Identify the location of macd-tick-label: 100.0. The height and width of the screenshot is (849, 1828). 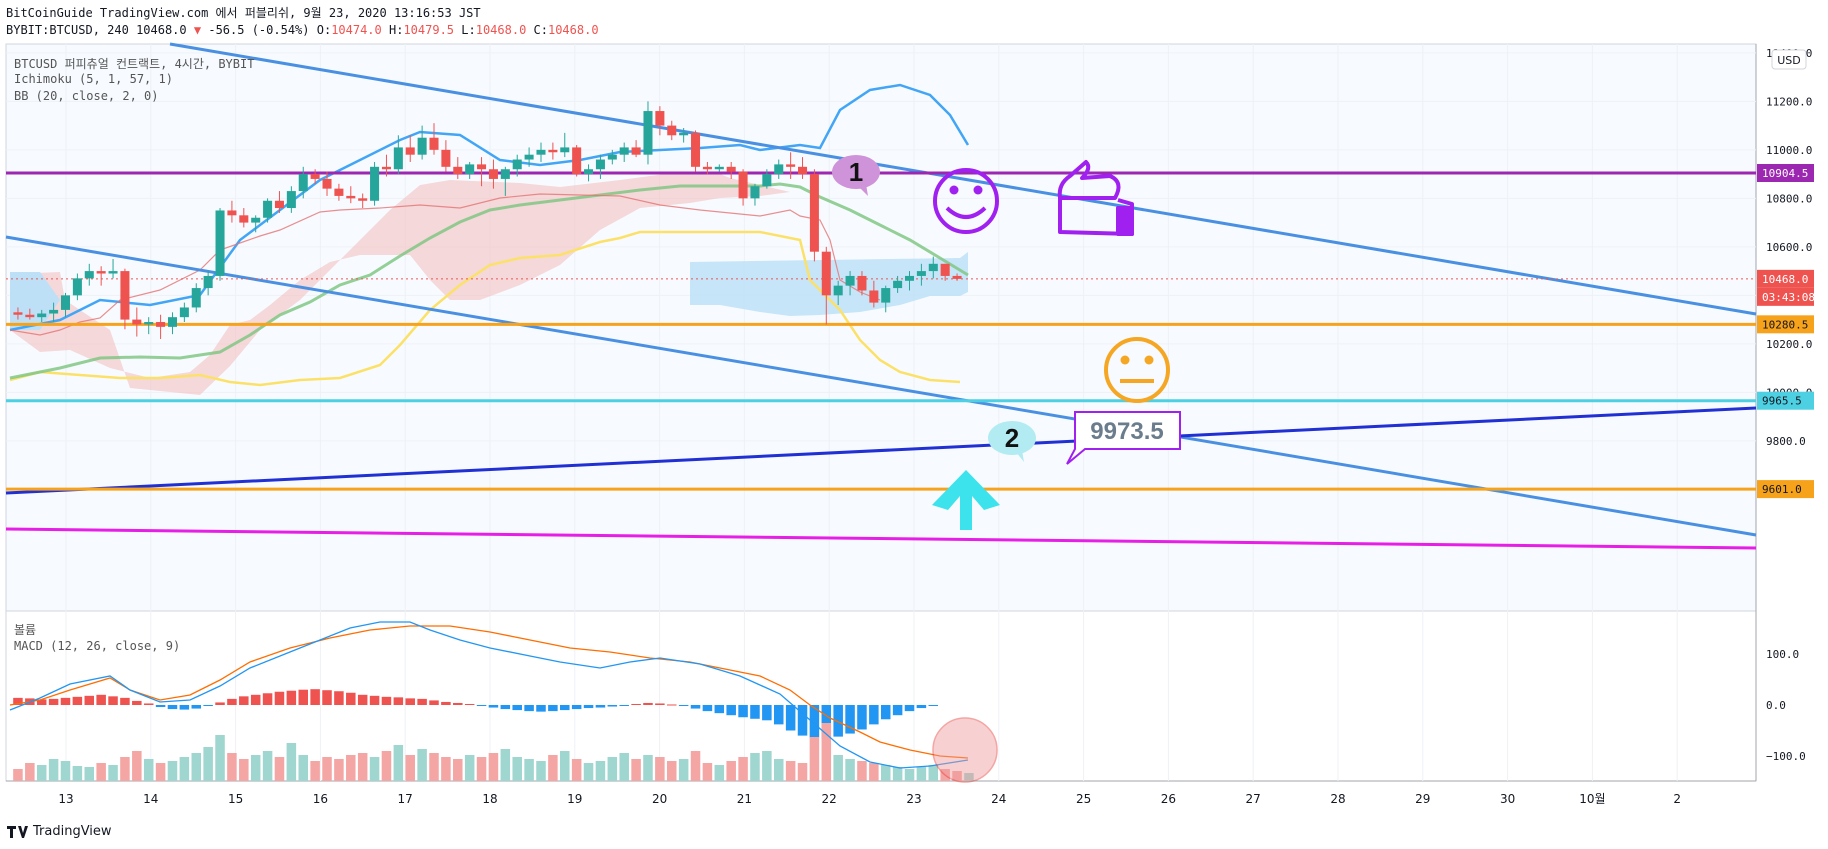
(1782, 654).